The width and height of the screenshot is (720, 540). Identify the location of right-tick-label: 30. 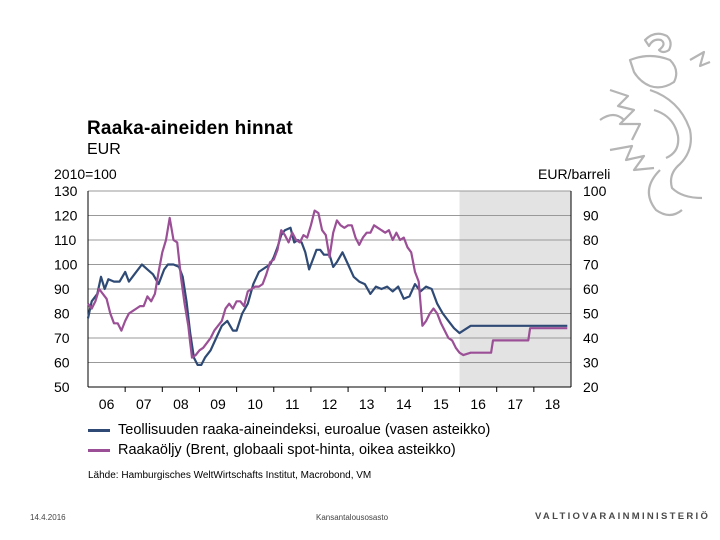
(591, 363).